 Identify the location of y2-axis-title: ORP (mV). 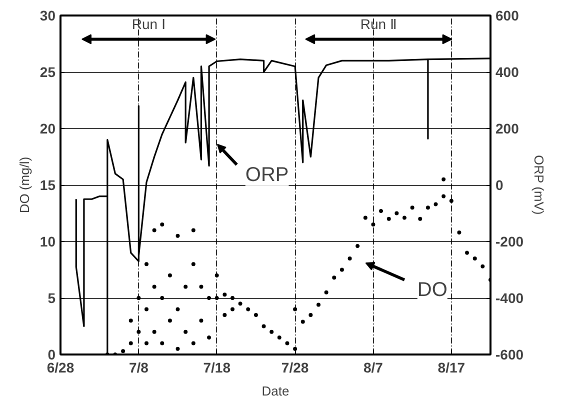
(539, 185).